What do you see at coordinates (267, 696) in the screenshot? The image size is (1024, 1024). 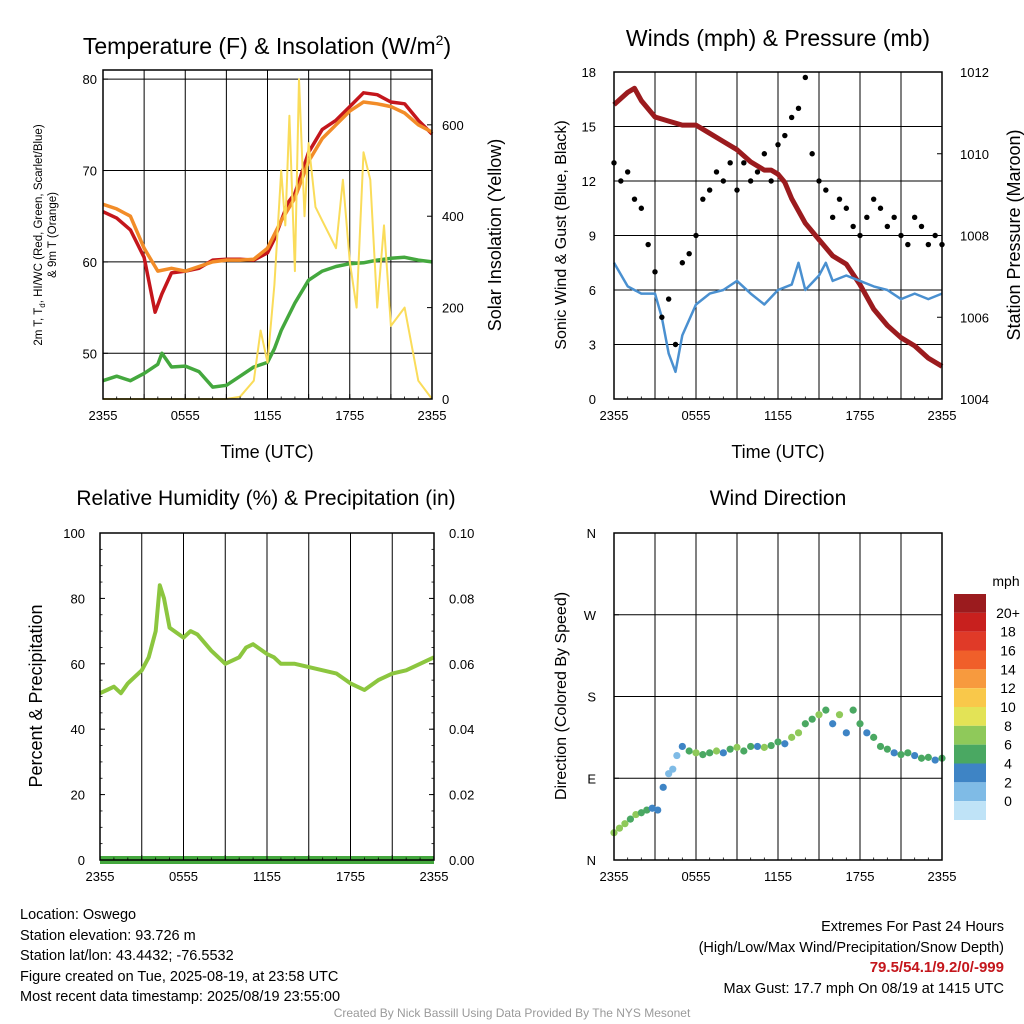 I see `humidity-grid` at bounding box center [267, 696].